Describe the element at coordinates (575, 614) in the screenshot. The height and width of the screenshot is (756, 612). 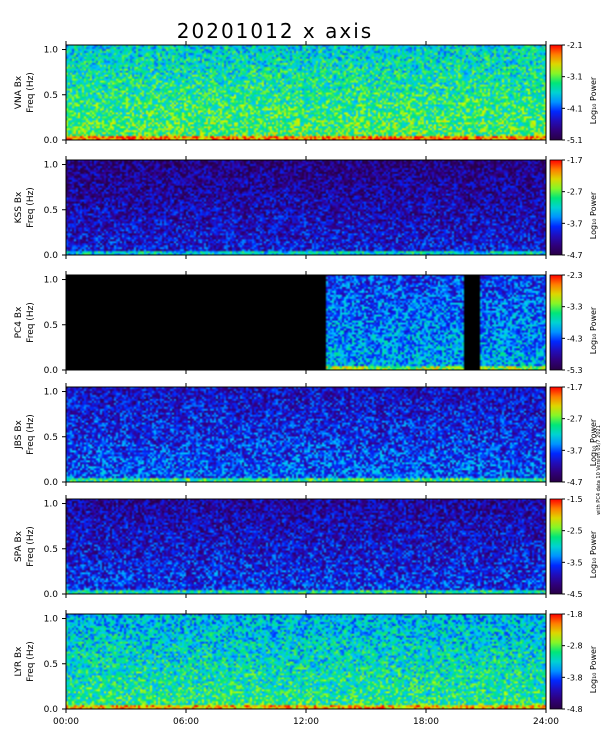
I see `colorbar-tick-label: -1.8` at that location.